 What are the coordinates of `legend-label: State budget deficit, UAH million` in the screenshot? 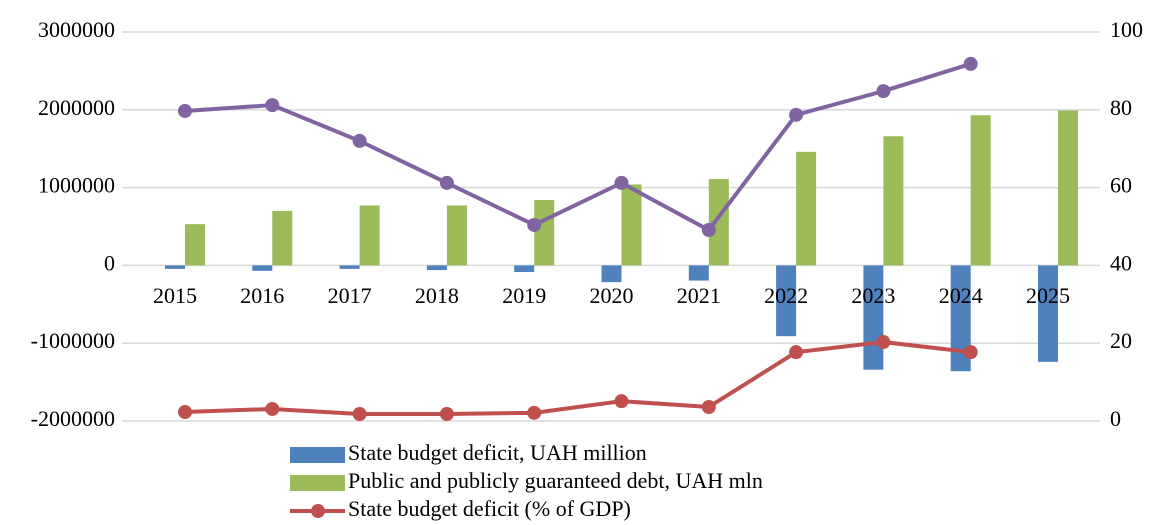 It's located at (497, 452).